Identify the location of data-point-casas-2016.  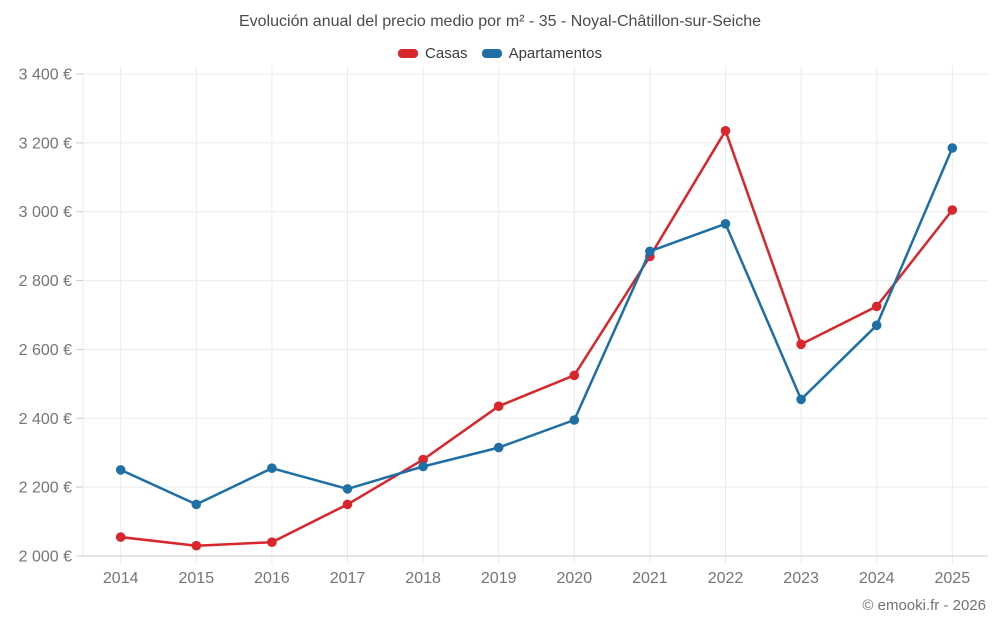
(272, 542).